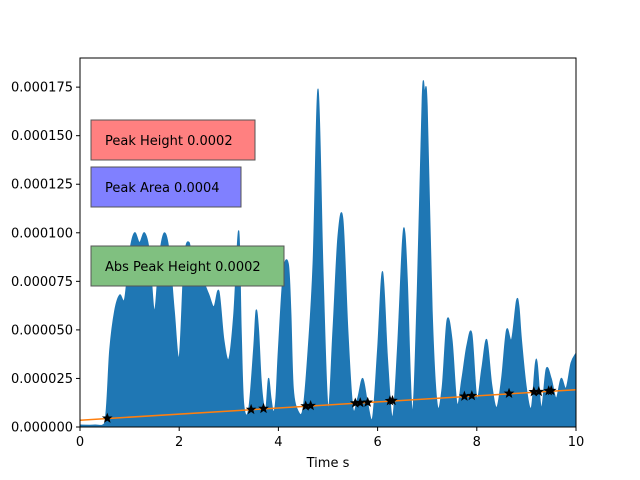  Describe the element at coordinates (80, 442) in the screenshot. I see `x-tick-label: 0` at that location.